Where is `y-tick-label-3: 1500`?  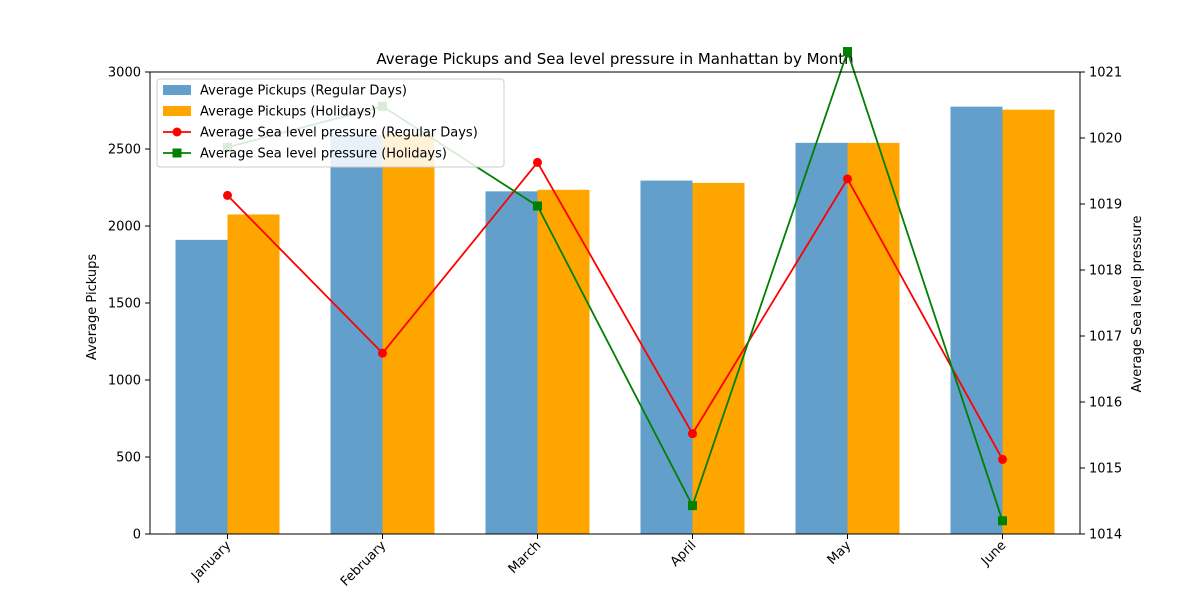 y-tick-label-3: 1500 is located at coordinates (124, 304).